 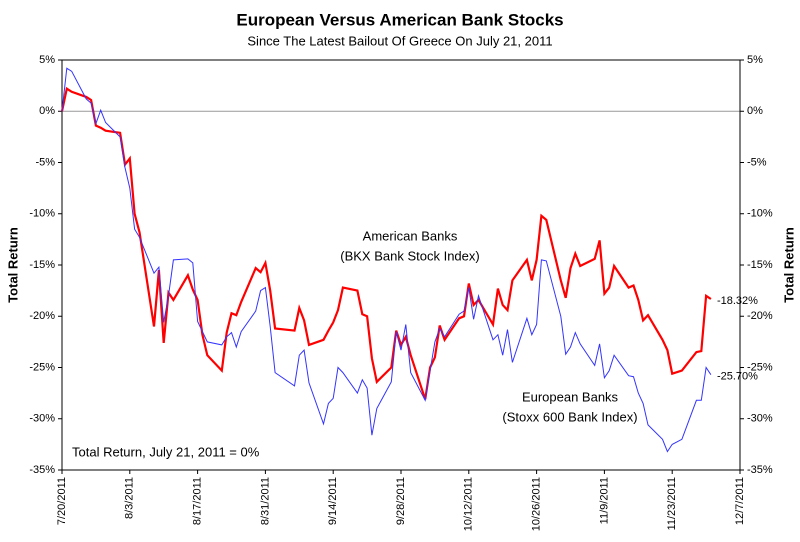 I want to click on y2-tick-label: -5%, so click(x=757, y=162).